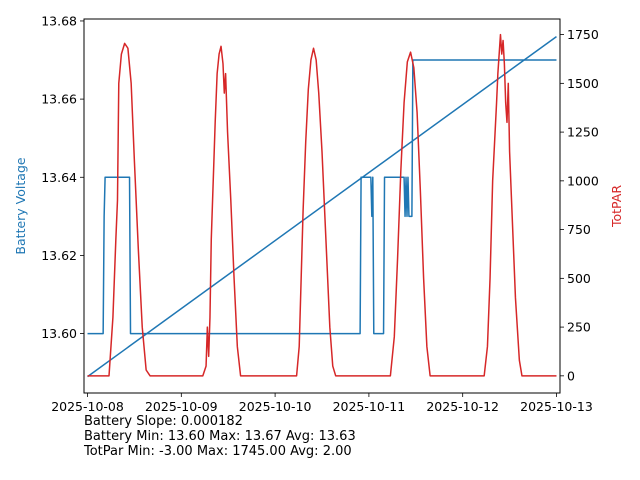 Image resolution: width=640 pixels, height=480 pixels. Describe the element at coordinates (369, 406) in the screenshot. I see `x-tick-label: 2025-10-11` at that location.